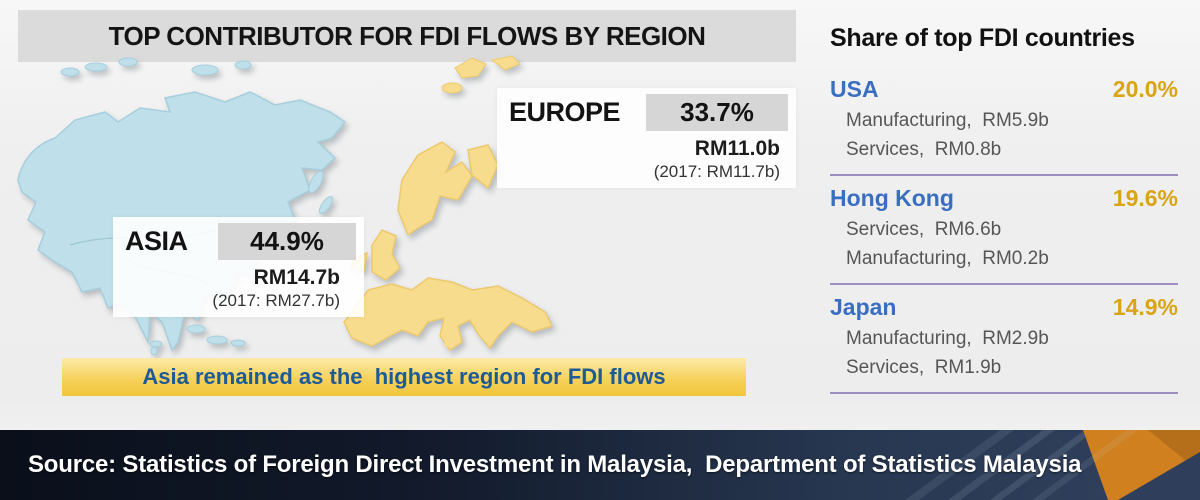 The image size is (1200, 500). Describe the element at coordinates (646, 138) in the screenshot. I see `europe-label-card: EUROPE 33.7% RM11.0b (2017: RM11.7b)` at that location.